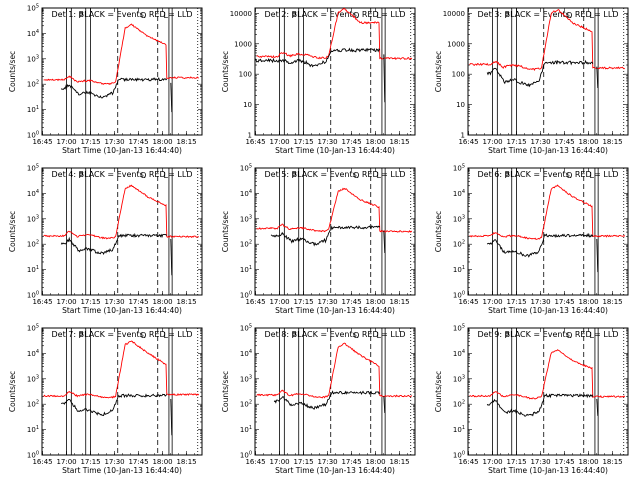 The height and width of the screenshot is (480, 640). Describe the element at coordinates (335, 14) in the screenshot. I see `panel-title: Det 2: BLACK = Events, RED = LLD` at that location.